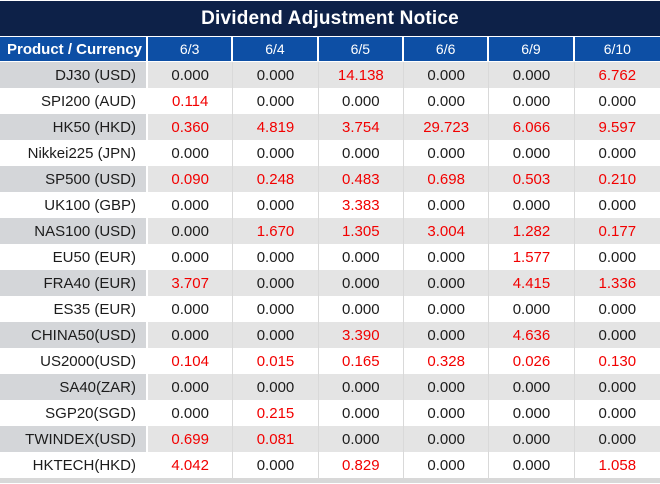 The image size is (660, 484). I want to click on value-cell: 1.336, so click(617, 283).